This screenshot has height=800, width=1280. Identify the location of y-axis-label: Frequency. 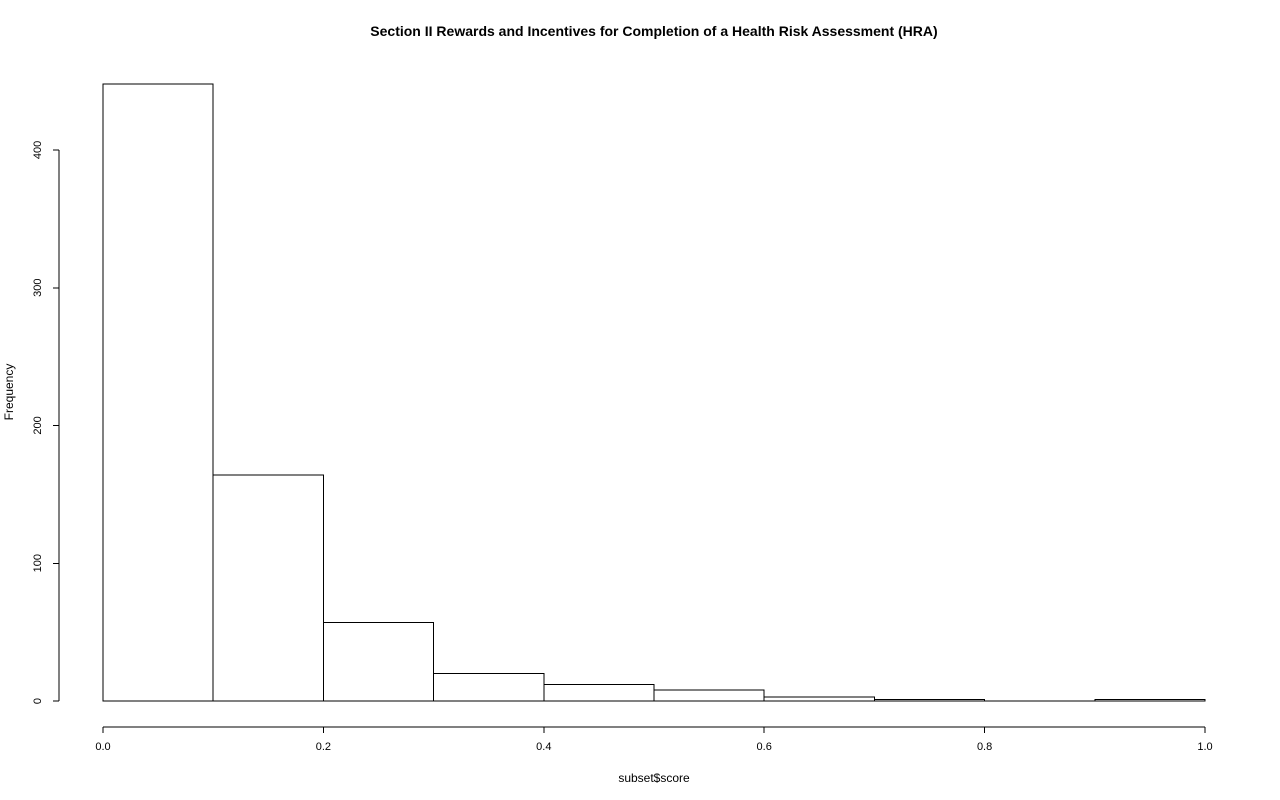
(9, 392).